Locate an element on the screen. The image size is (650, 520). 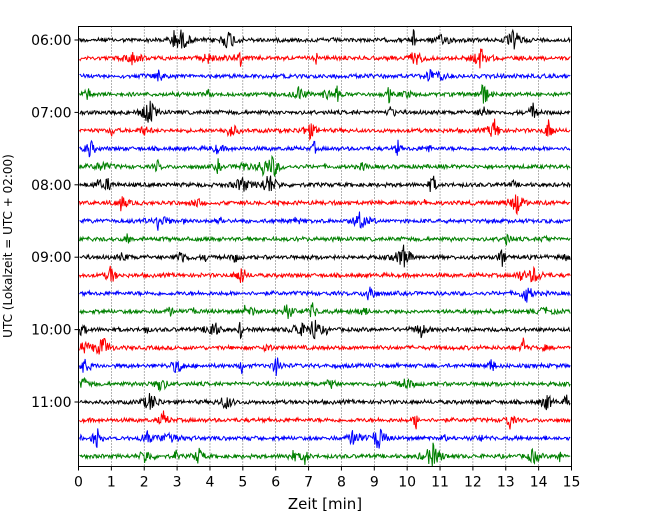
y-axis: 06:00 07:00 08:00 09:00 10:00 11:00 is located at coordinates (55, 222).